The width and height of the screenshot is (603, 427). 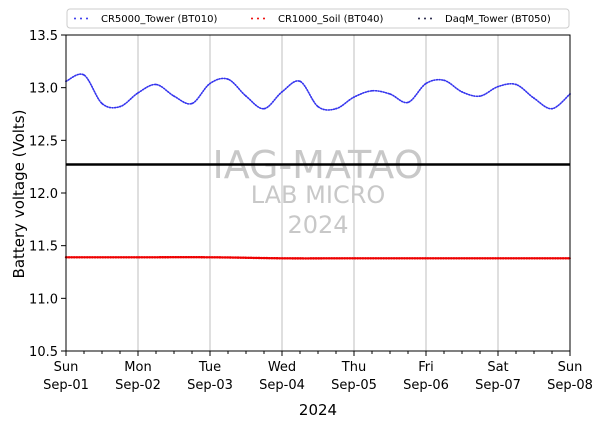 I want to click on y-tick-label: 13.5, so click(x=43, y=36).